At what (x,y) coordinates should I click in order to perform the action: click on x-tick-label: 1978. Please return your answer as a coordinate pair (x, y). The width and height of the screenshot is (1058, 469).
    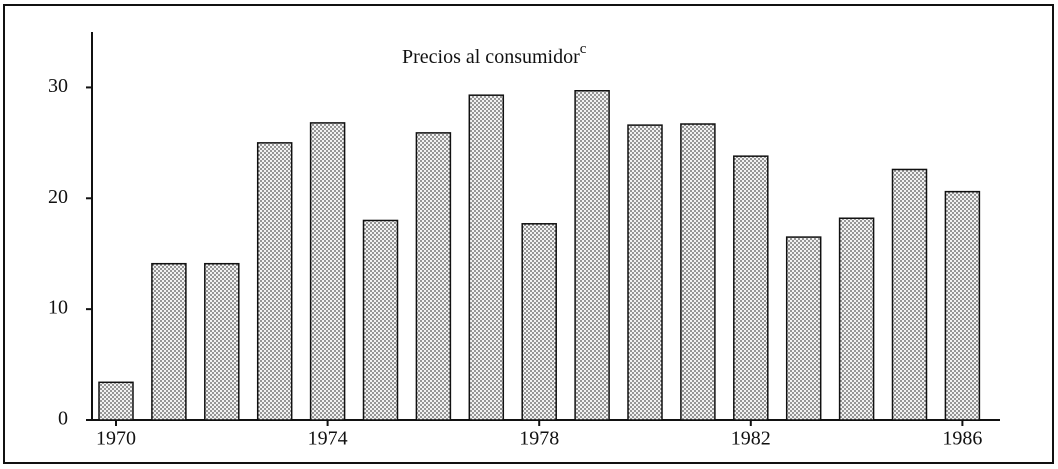
    Looking at the image, I should click on (539, 439).